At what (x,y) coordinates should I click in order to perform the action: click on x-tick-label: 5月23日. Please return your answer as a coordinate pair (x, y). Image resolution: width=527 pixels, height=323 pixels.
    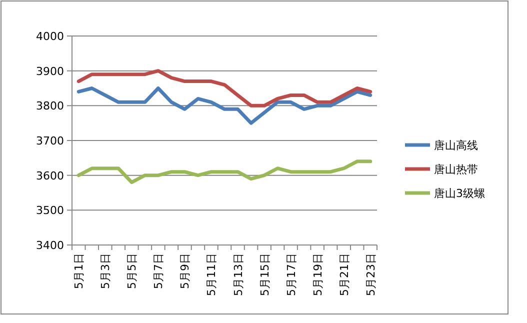
    Looking at the image, I should click on (371, 274).